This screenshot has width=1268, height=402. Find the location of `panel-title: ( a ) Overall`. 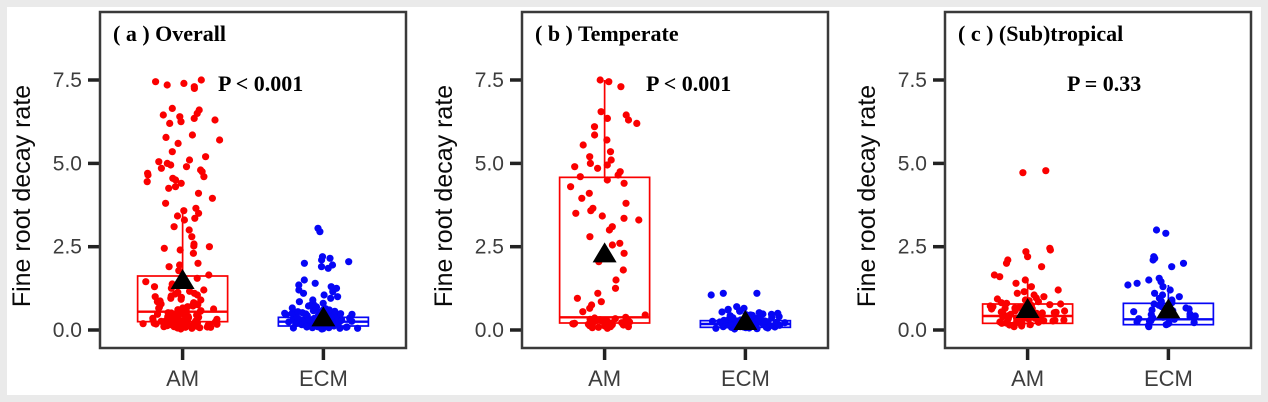

panel-title: ( a ) Overall is located at coordinates (169, 33).